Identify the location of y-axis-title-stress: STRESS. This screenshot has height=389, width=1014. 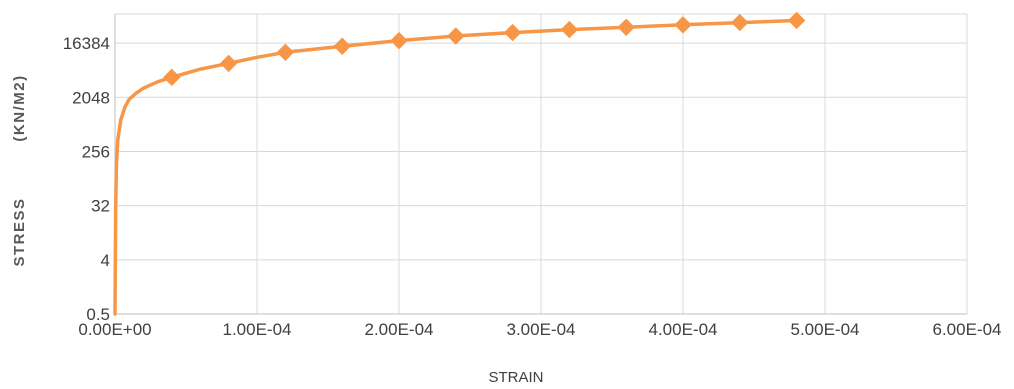
(19, 231).